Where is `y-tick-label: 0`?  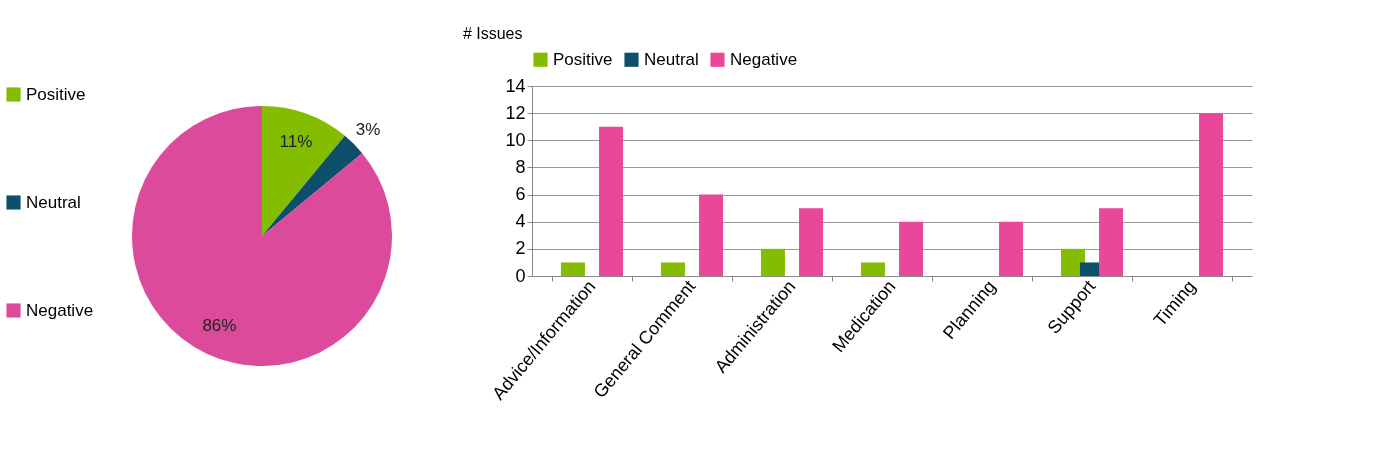 y-tick-label: 0 is located at coordinates (520, 275).